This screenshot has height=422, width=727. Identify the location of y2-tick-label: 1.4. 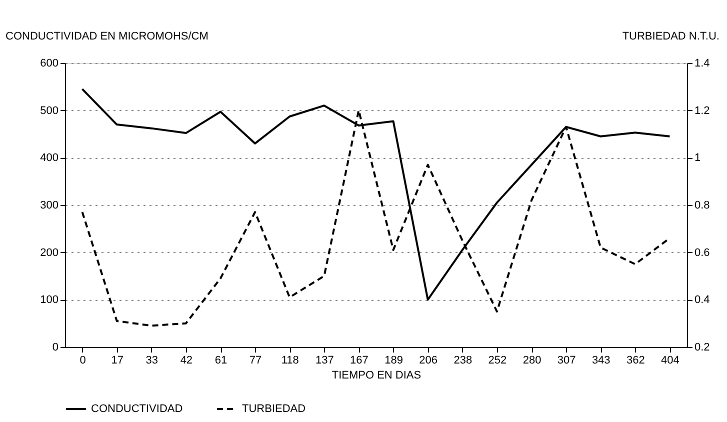
(702, 64).